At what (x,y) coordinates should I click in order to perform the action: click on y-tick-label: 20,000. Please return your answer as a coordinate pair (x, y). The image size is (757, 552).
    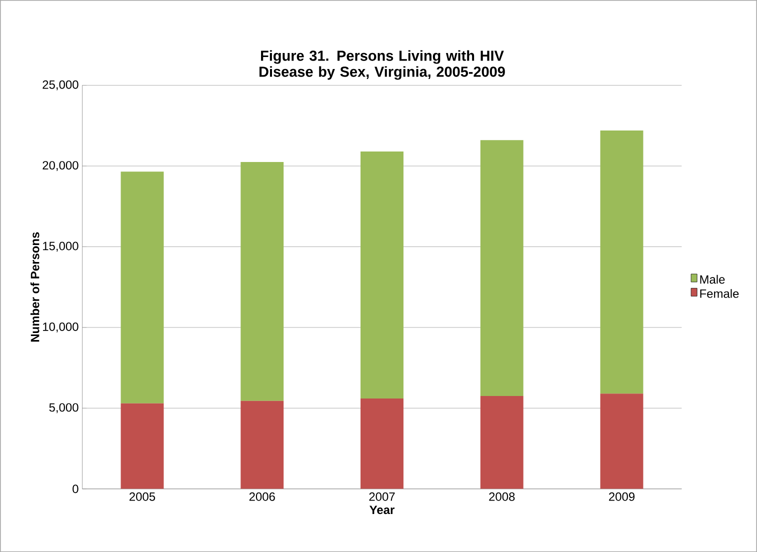
    Looking at the image, I should click on (60, 165).